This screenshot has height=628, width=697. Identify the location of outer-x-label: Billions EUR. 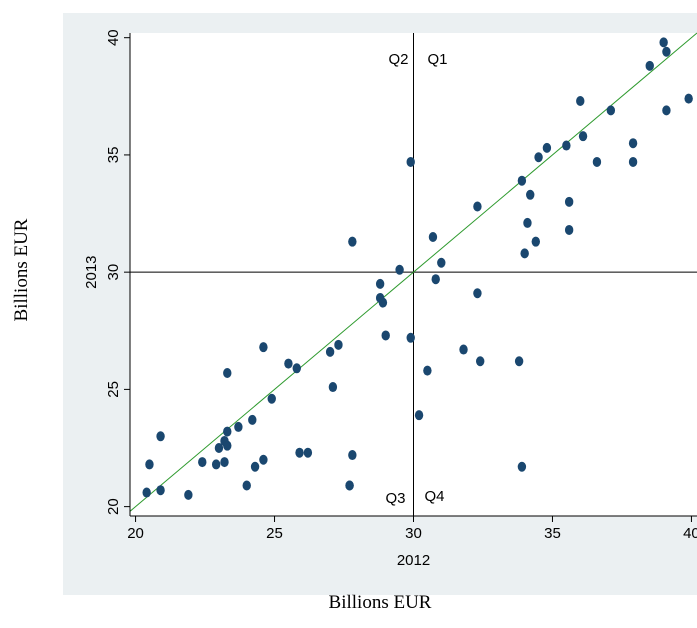
(380, 602).